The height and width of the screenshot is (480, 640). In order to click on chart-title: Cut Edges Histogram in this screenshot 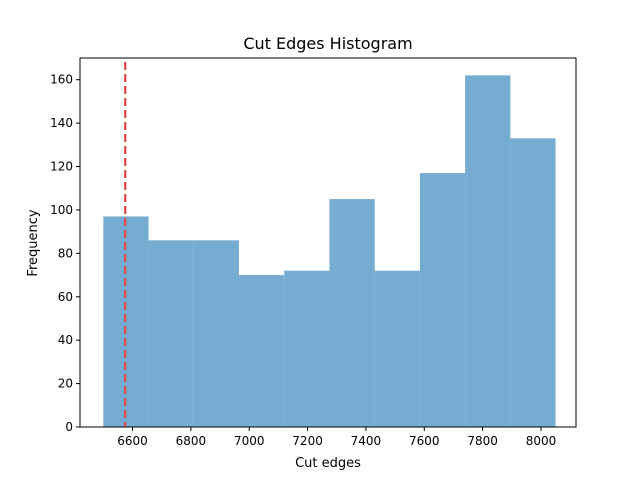, I will do `click(327, 43)`.